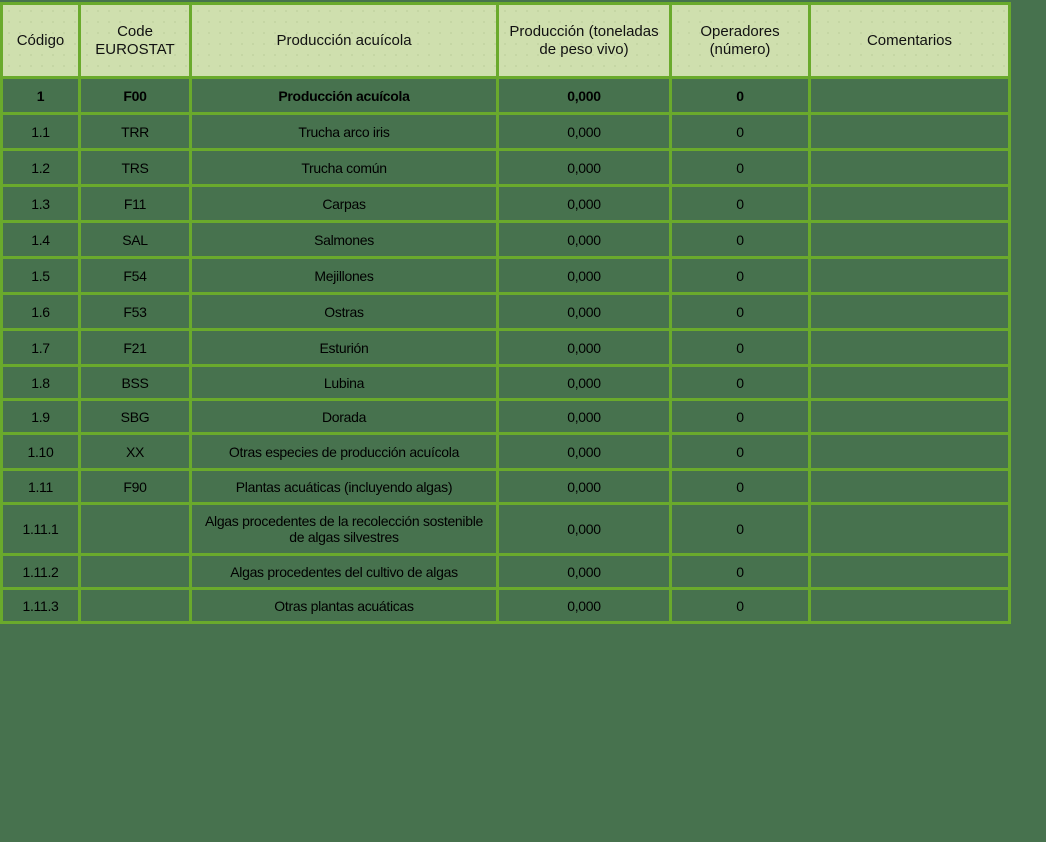  I want to click on cell-codigo: 1.8, so click(40, 382).